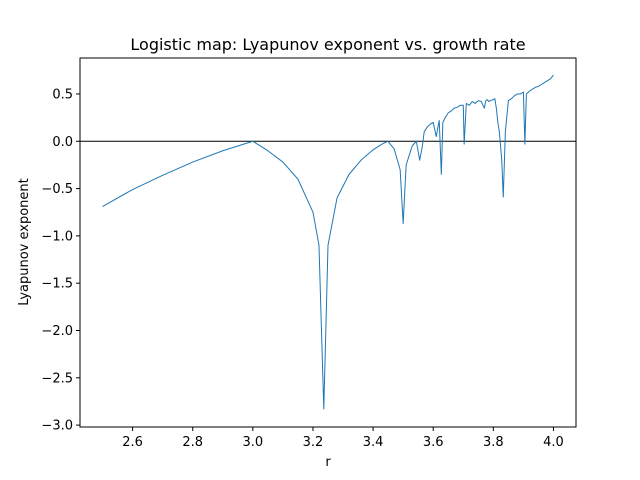 The image size is (640, 480). Describe the element at coordinates (373, 442) in the screenshot. I see `x-tick-label: 3.4` at that location.